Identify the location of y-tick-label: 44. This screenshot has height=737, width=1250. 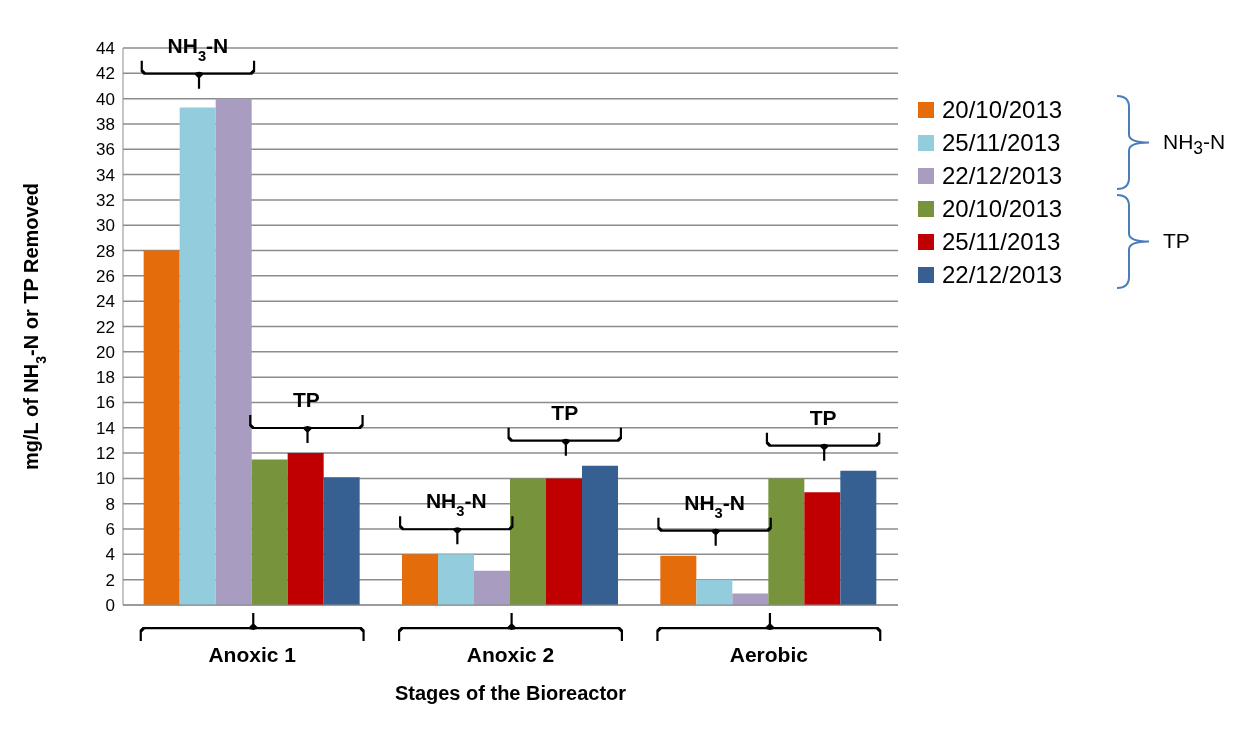
(105, 49).